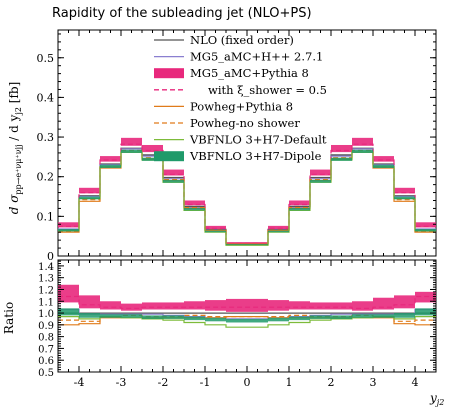 The height and width of the screenshot is (407, 450). Describe the element at coordinates (46, 314) in the screenshot. I see `y-tick-label: 1.0` at that location.